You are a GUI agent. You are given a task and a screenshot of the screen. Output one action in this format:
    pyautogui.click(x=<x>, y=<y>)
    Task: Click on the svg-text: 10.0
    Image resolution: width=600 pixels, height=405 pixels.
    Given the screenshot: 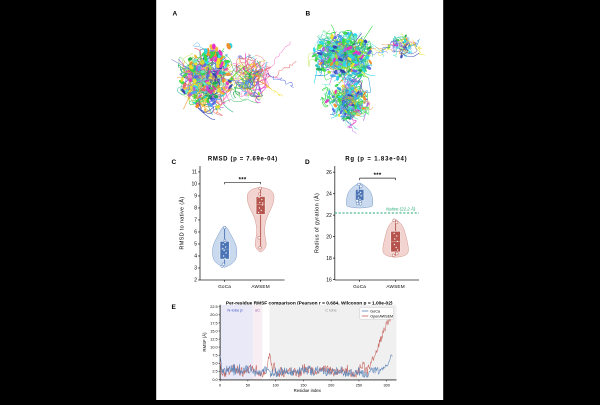 What is the action you would take?
    pyautogui.click(x=213, y=348)
    